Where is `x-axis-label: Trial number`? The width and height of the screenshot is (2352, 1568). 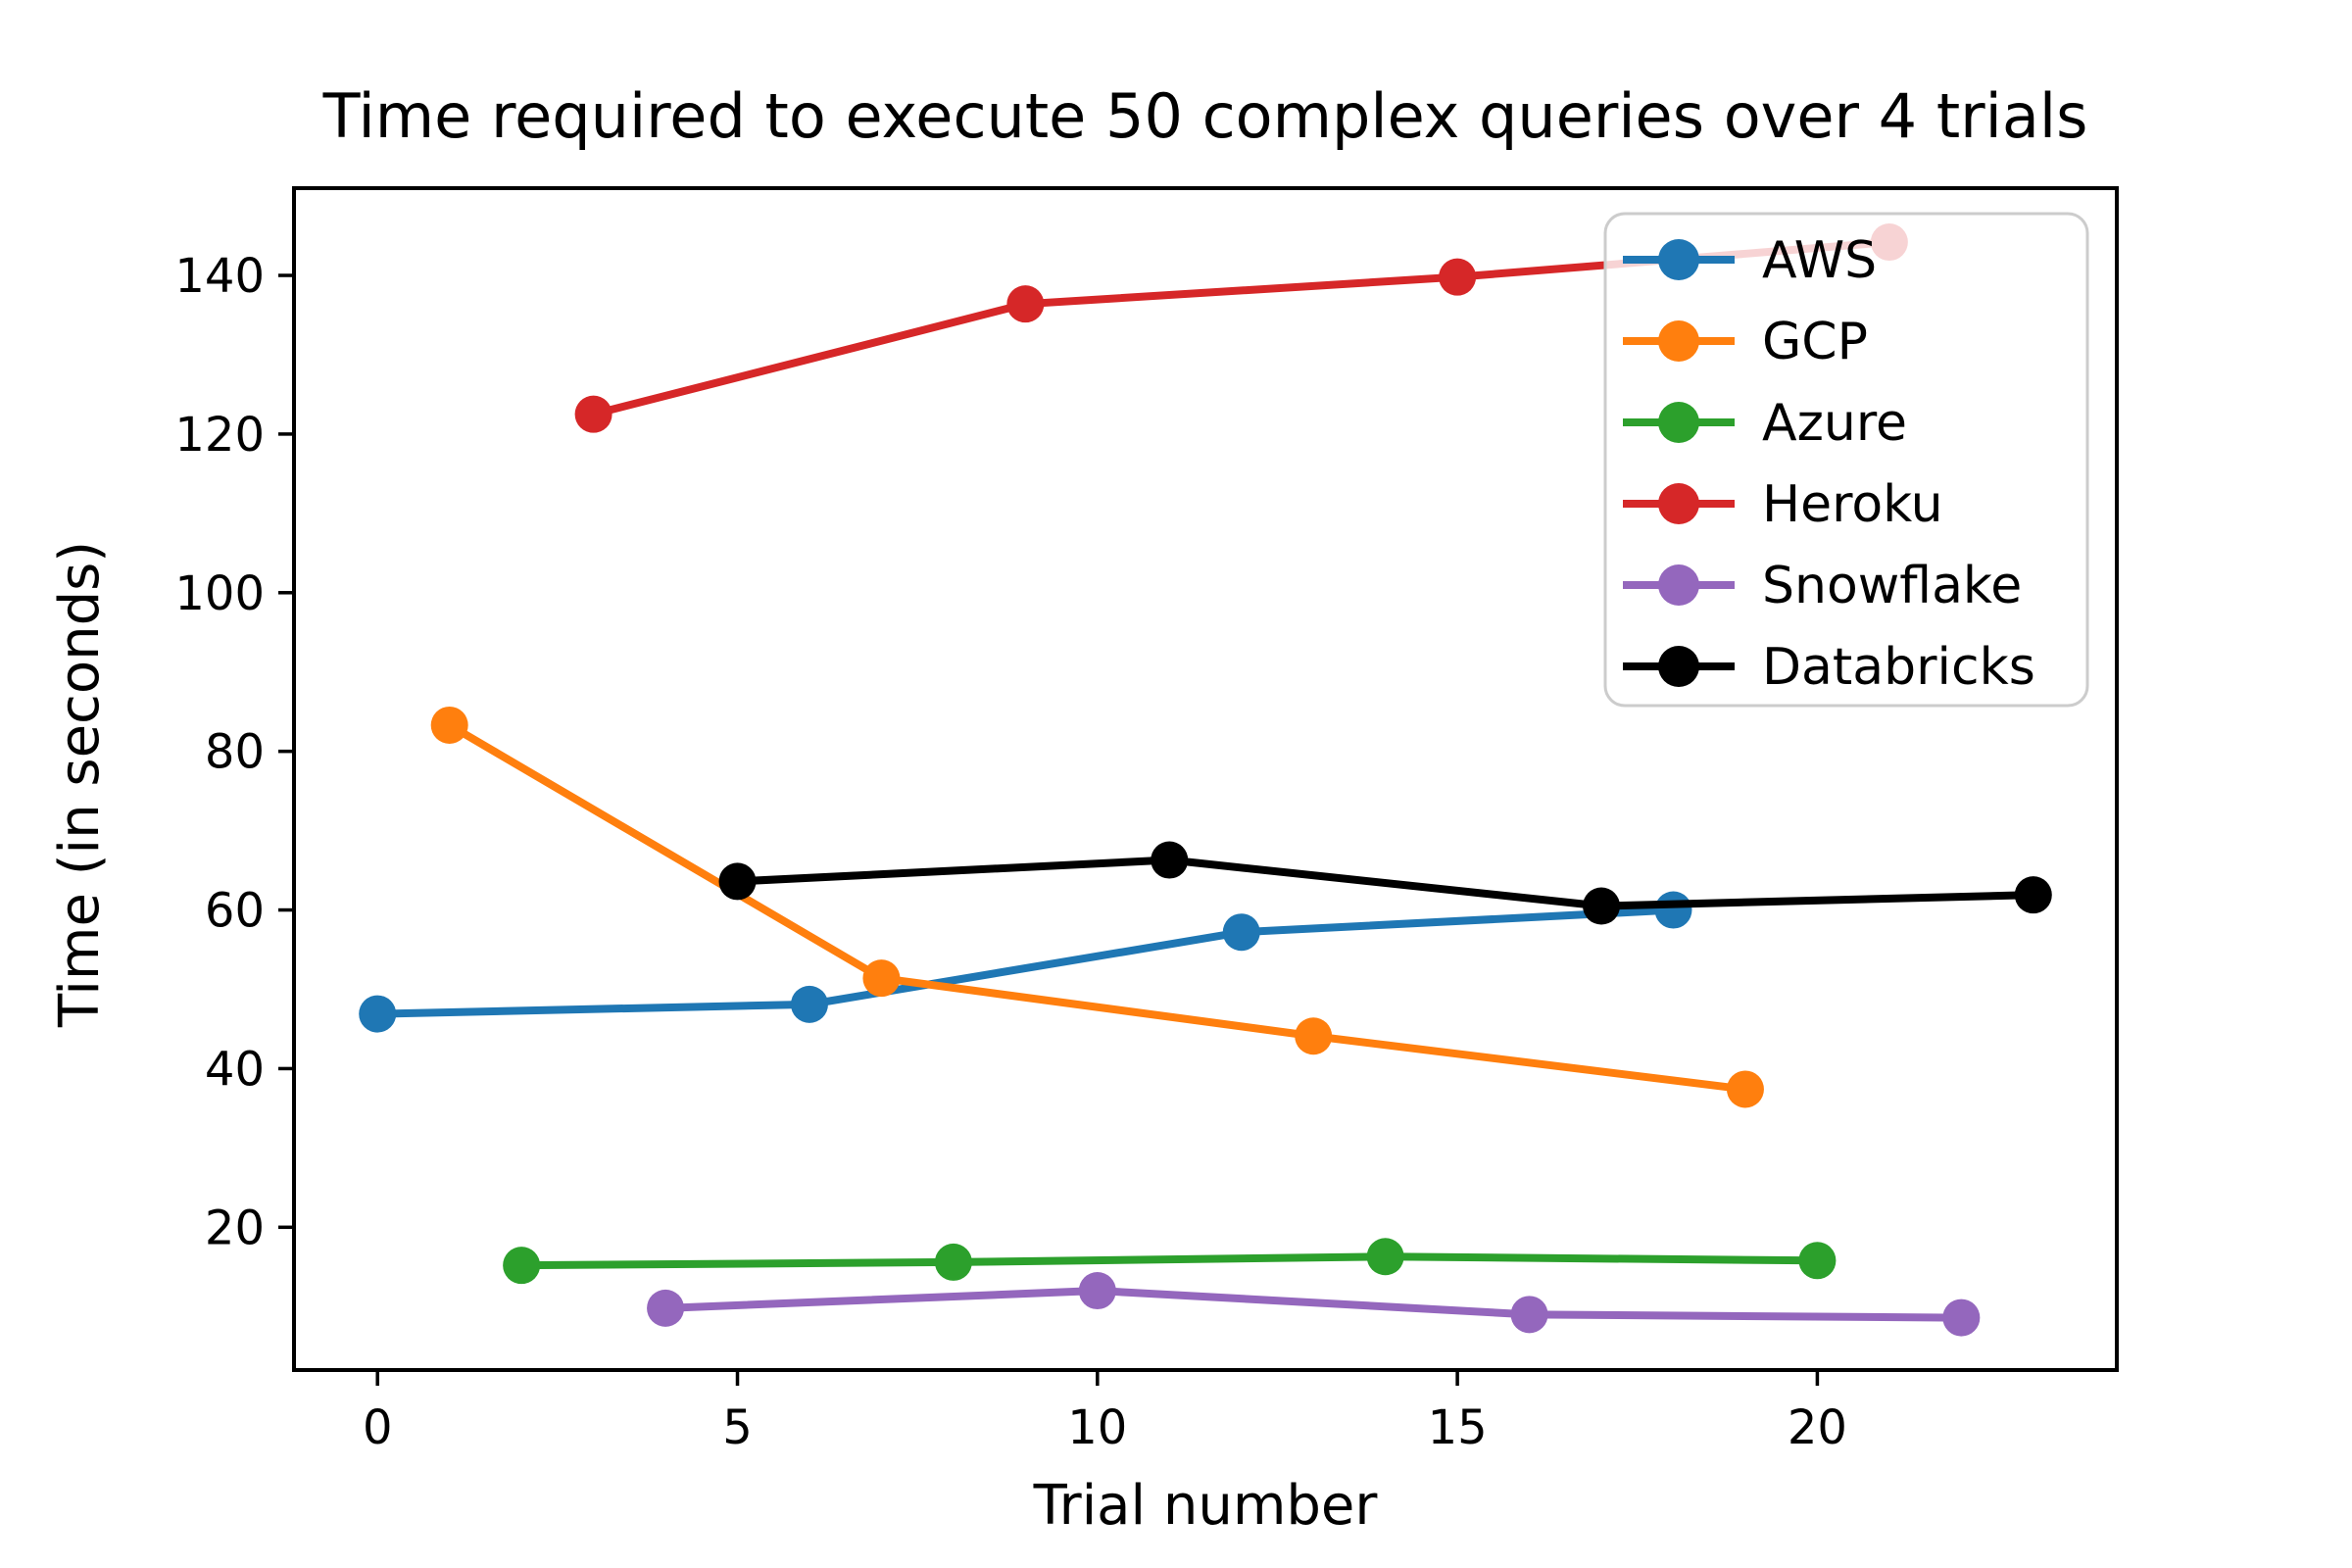 x-axis-label: Trial number is located at coordinates (1206, 1506).